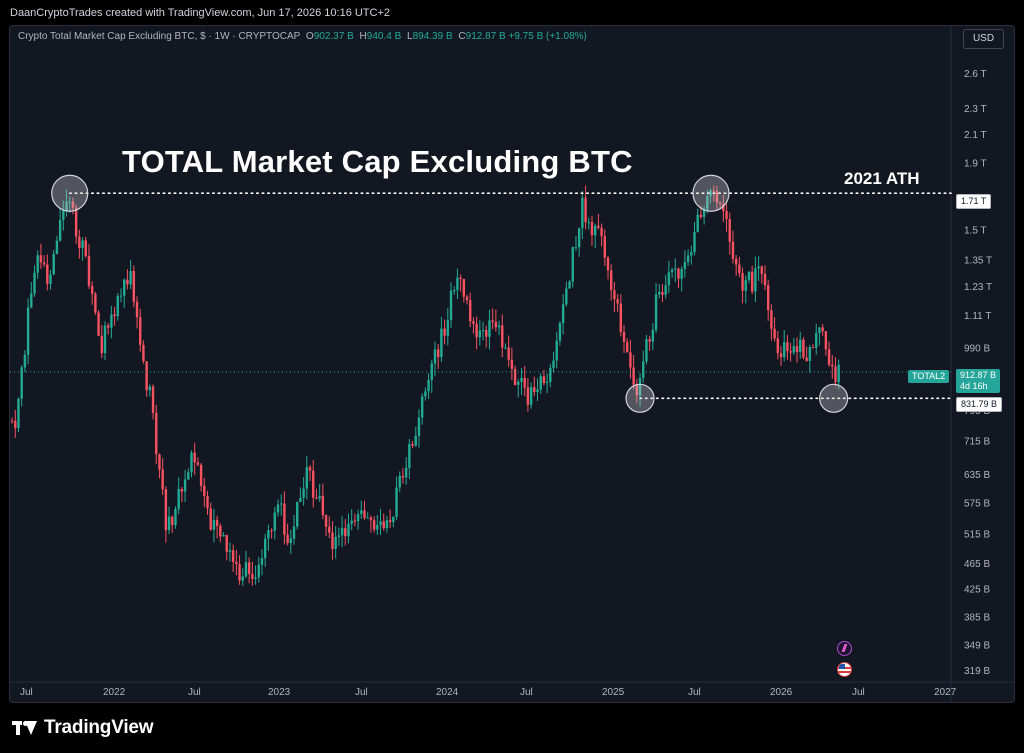 The width and height of the screenshot is (1024, 753). What do you see at coordinates (977, 475) in the screenshot?
I see `y-tick-label-11: 635 B` at bounding box center [977, 475].